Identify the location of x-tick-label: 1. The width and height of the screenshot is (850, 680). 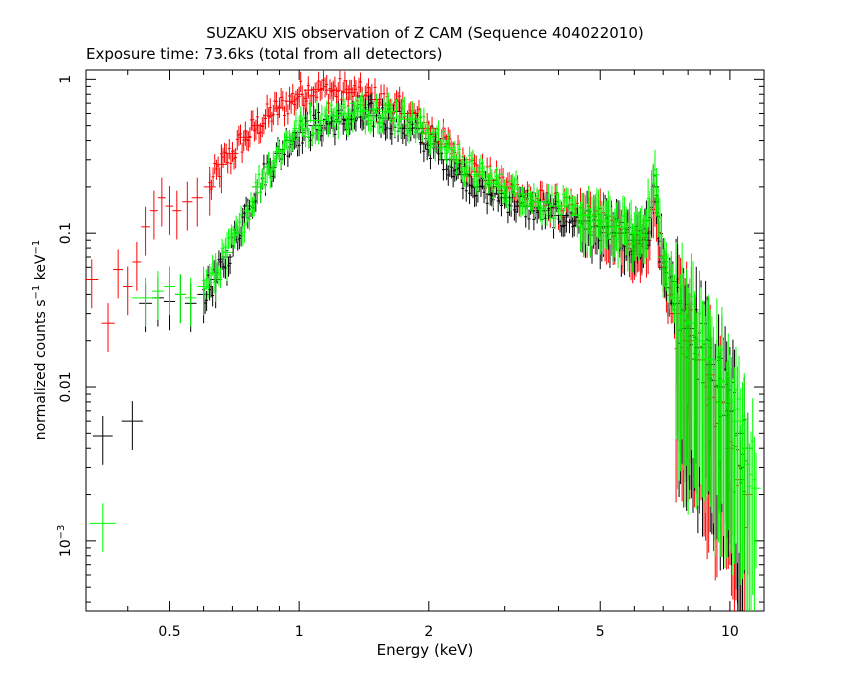
(299, 632).